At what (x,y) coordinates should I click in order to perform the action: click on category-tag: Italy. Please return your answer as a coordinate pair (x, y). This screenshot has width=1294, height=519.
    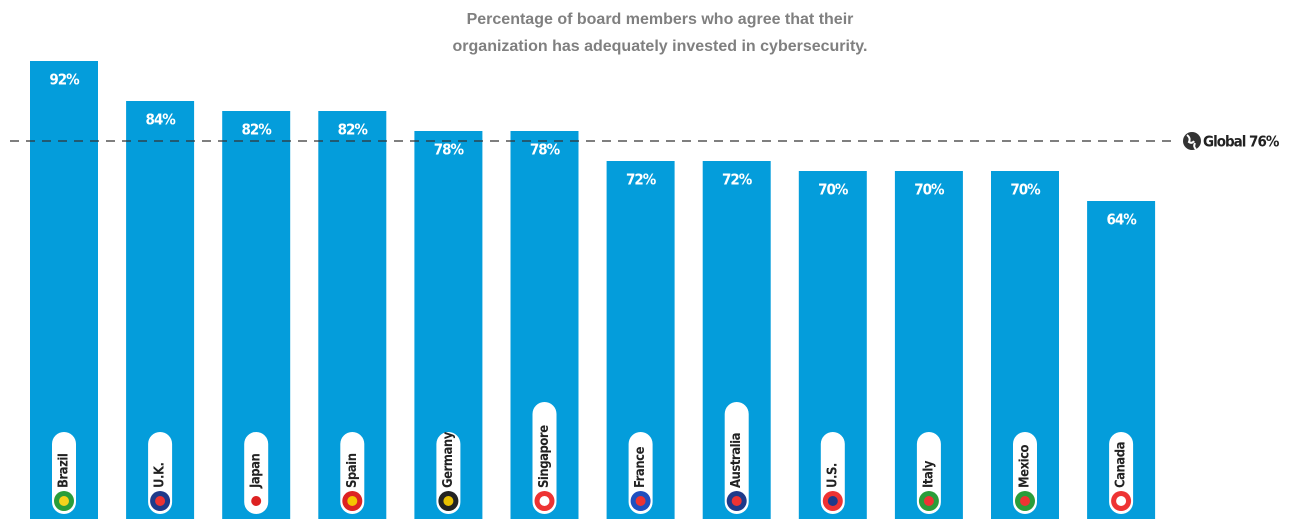
    Looking at the image, I should click on (928, 473).